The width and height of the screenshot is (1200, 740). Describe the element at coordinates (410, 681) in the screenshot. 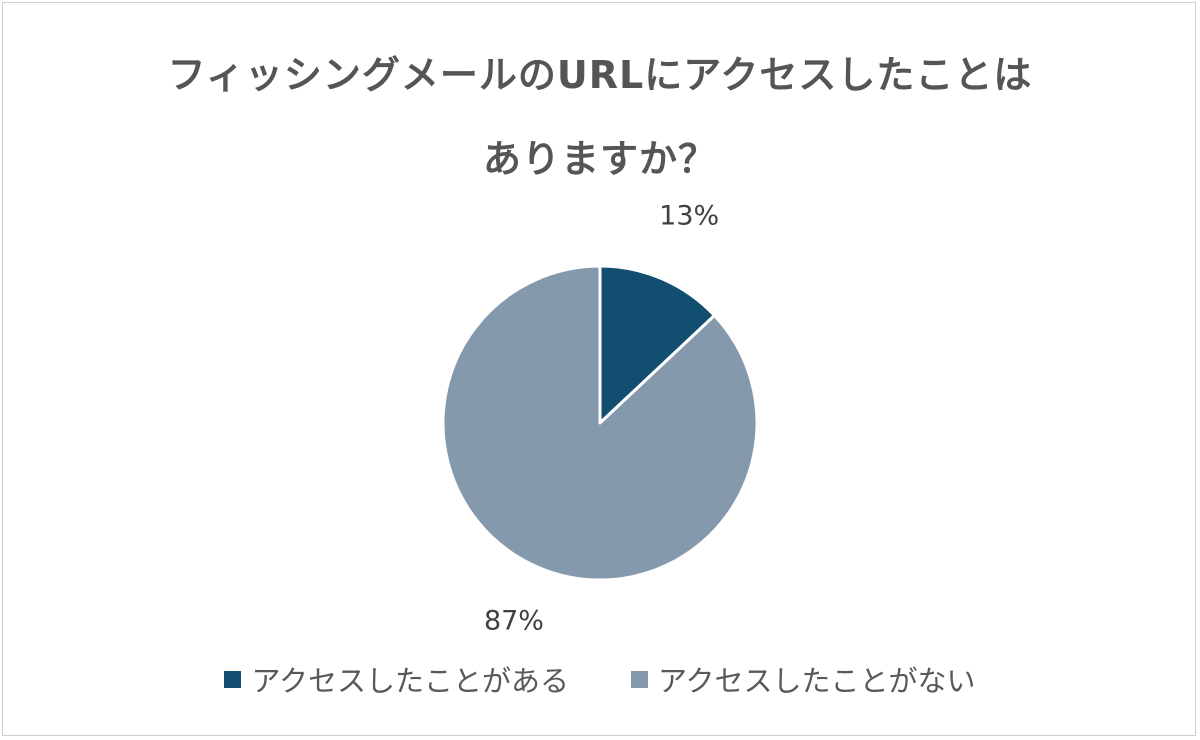

I see `legend-label-accessed: アクセスしたことがある` at that location.